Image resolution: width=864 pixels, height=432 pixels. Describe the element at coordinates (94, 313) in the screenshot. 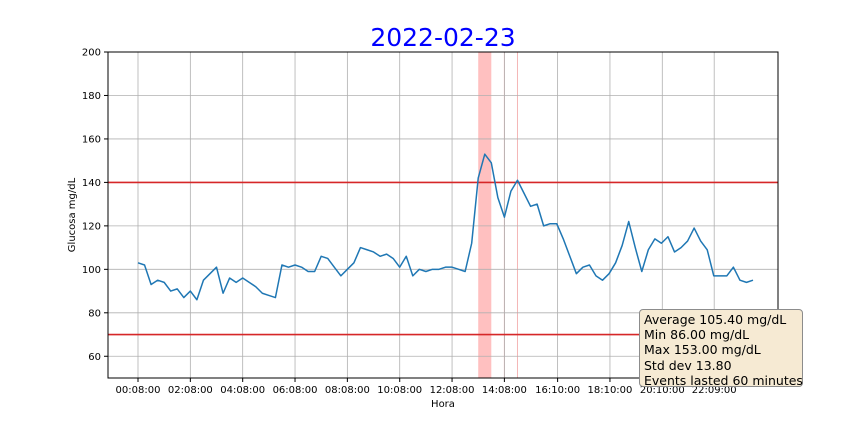

I see `y-tick-label: 80` at that location.